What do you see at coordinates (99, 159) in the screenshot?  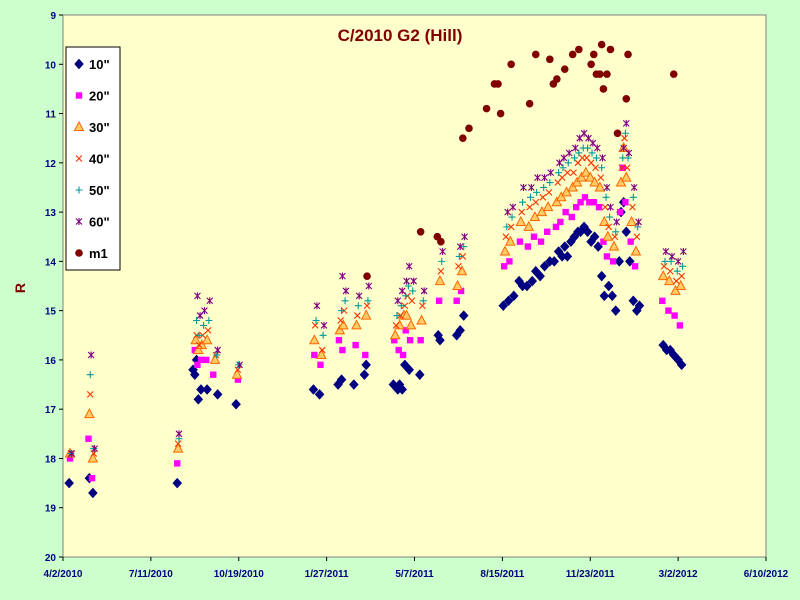 I see `legend-label: 40"` at bounding box center [99, 159].